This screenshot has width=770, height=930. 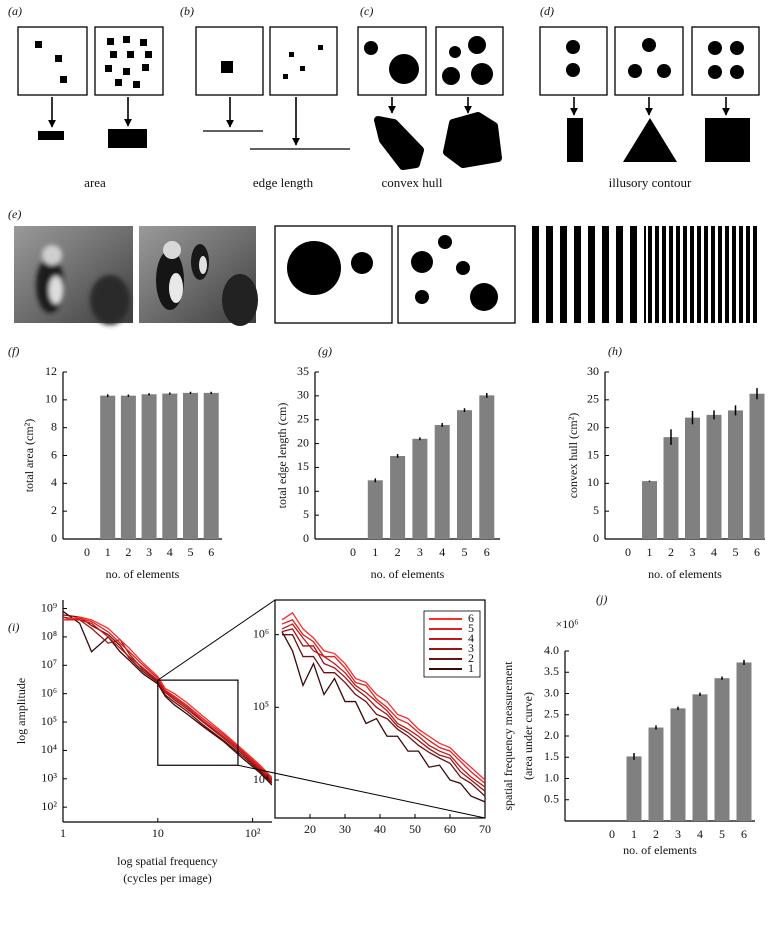 What do you see at coordinates (551, 714) in the screenshot?
I see `y-tick-label: 2.5` at bounding box center [551, 714].